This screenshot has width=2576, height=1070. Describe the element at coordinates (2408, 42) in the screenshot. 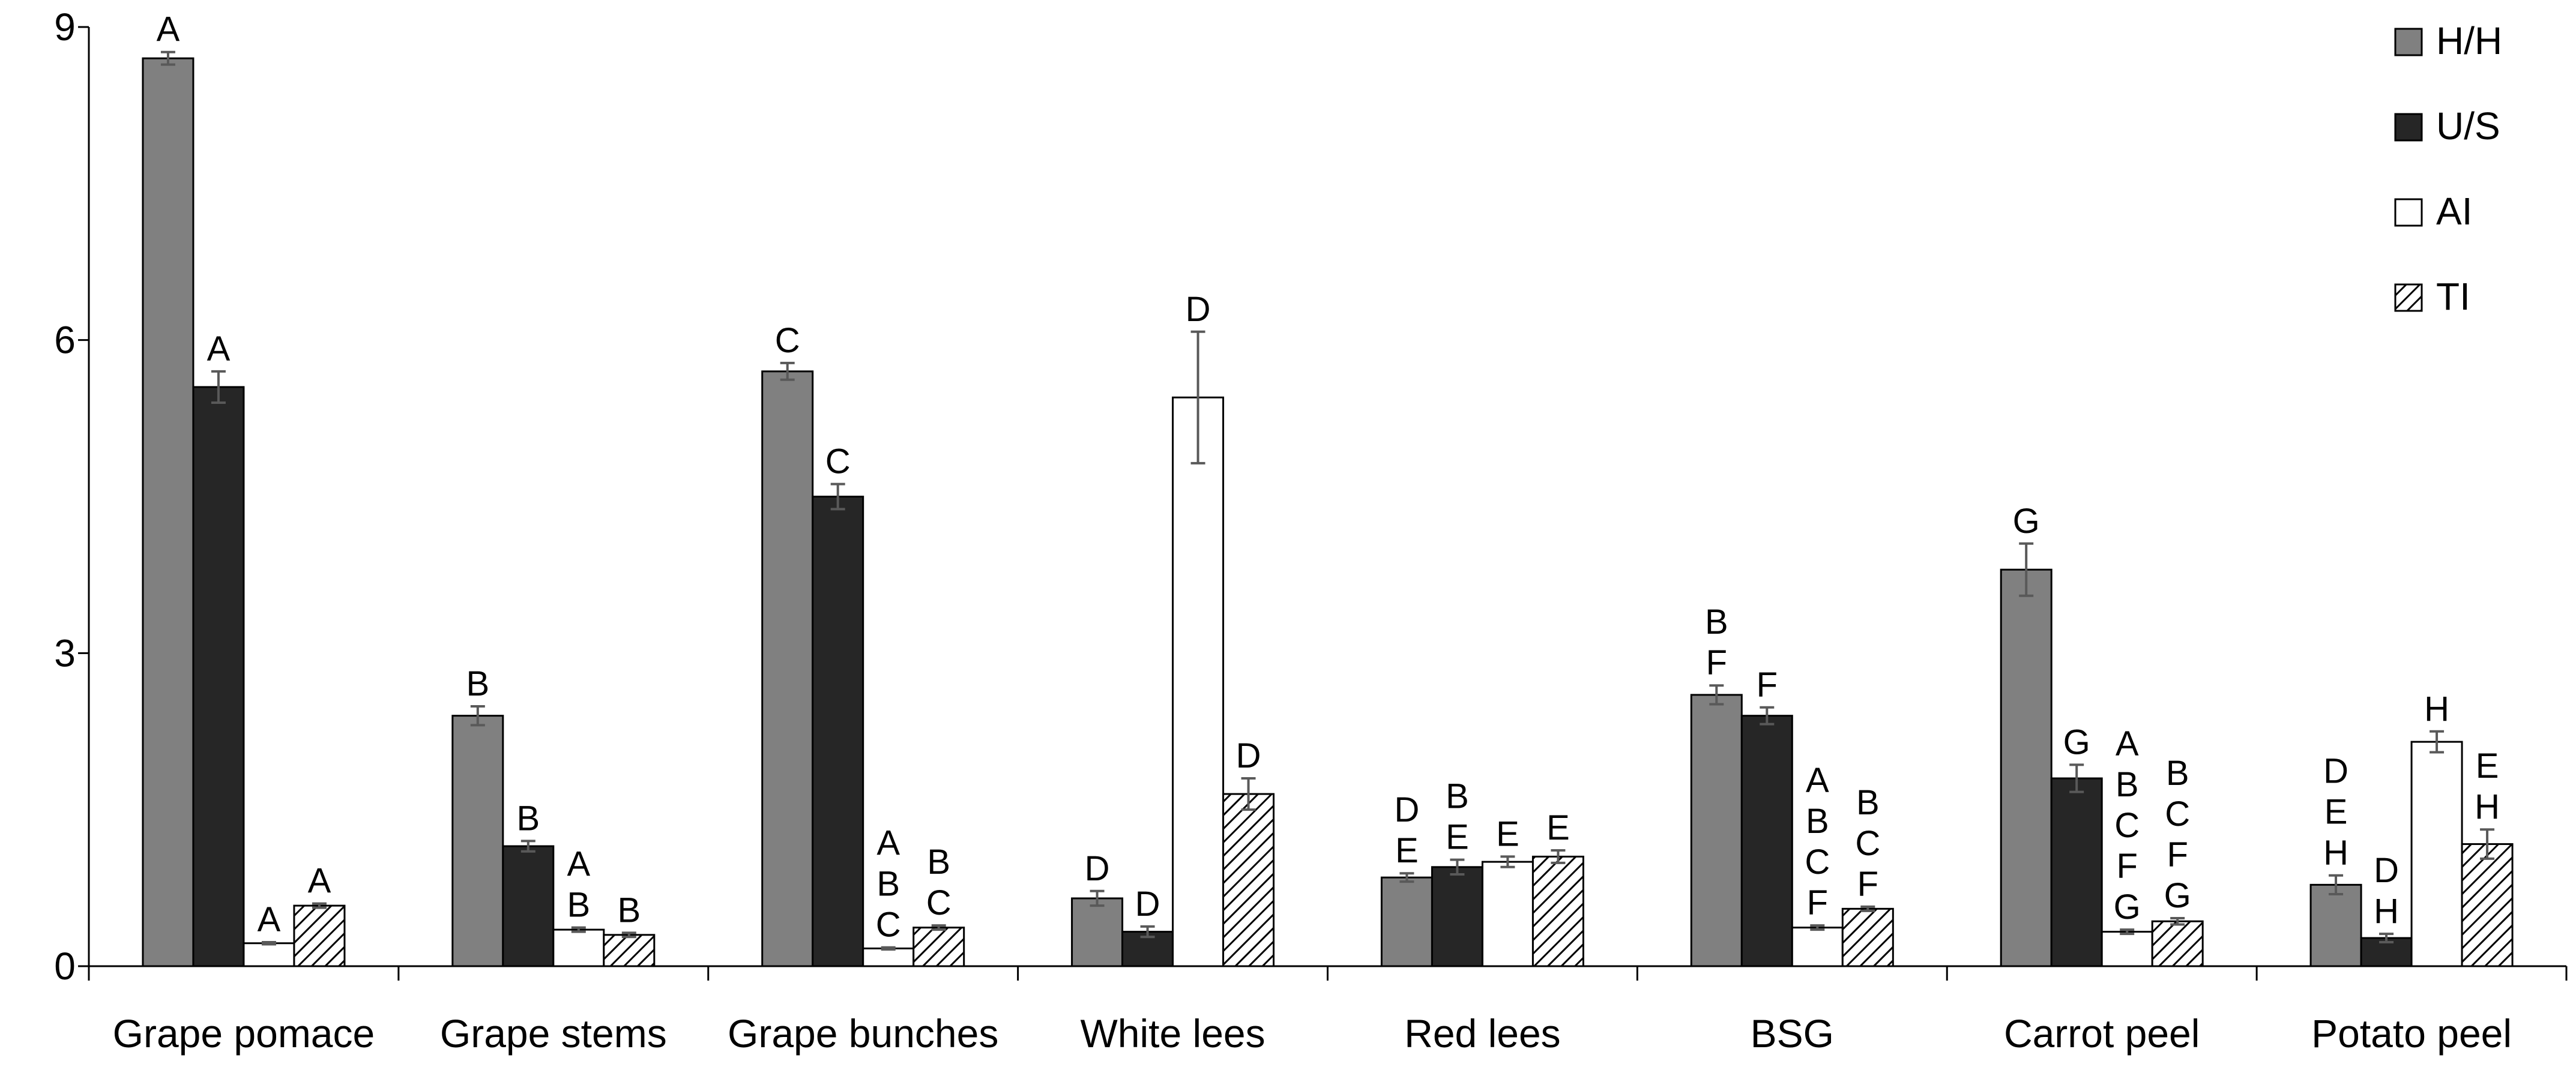

I see `legend-swatch-h-h` at that location.